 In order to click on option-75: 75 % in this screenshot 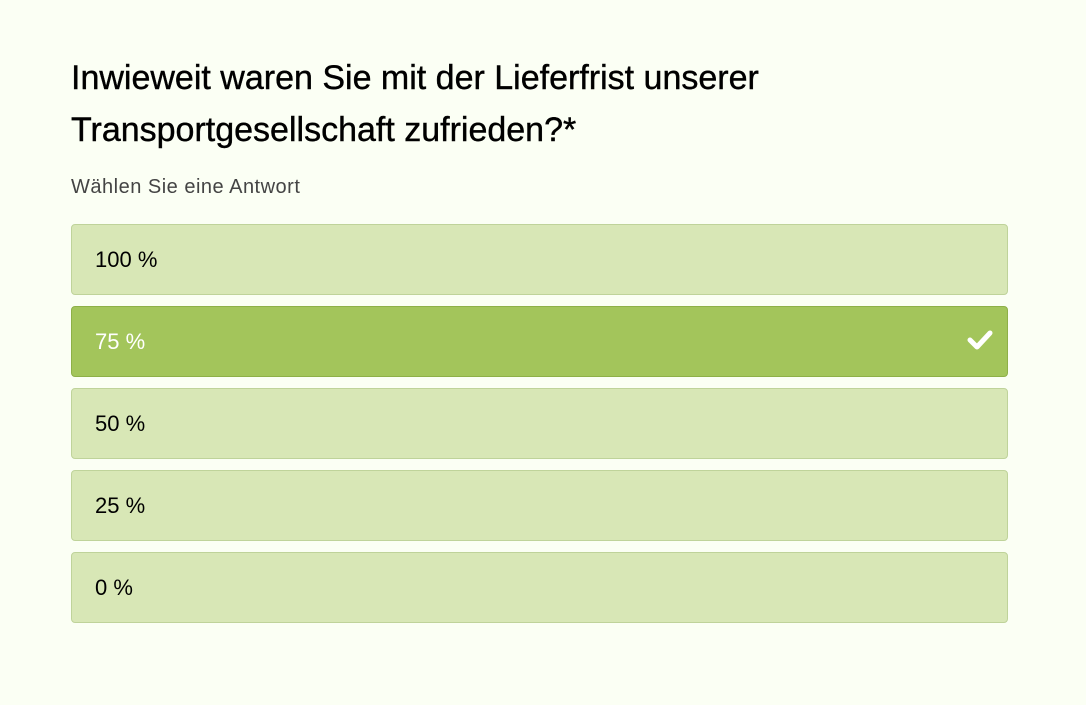, I will do `click(539, 341)`.